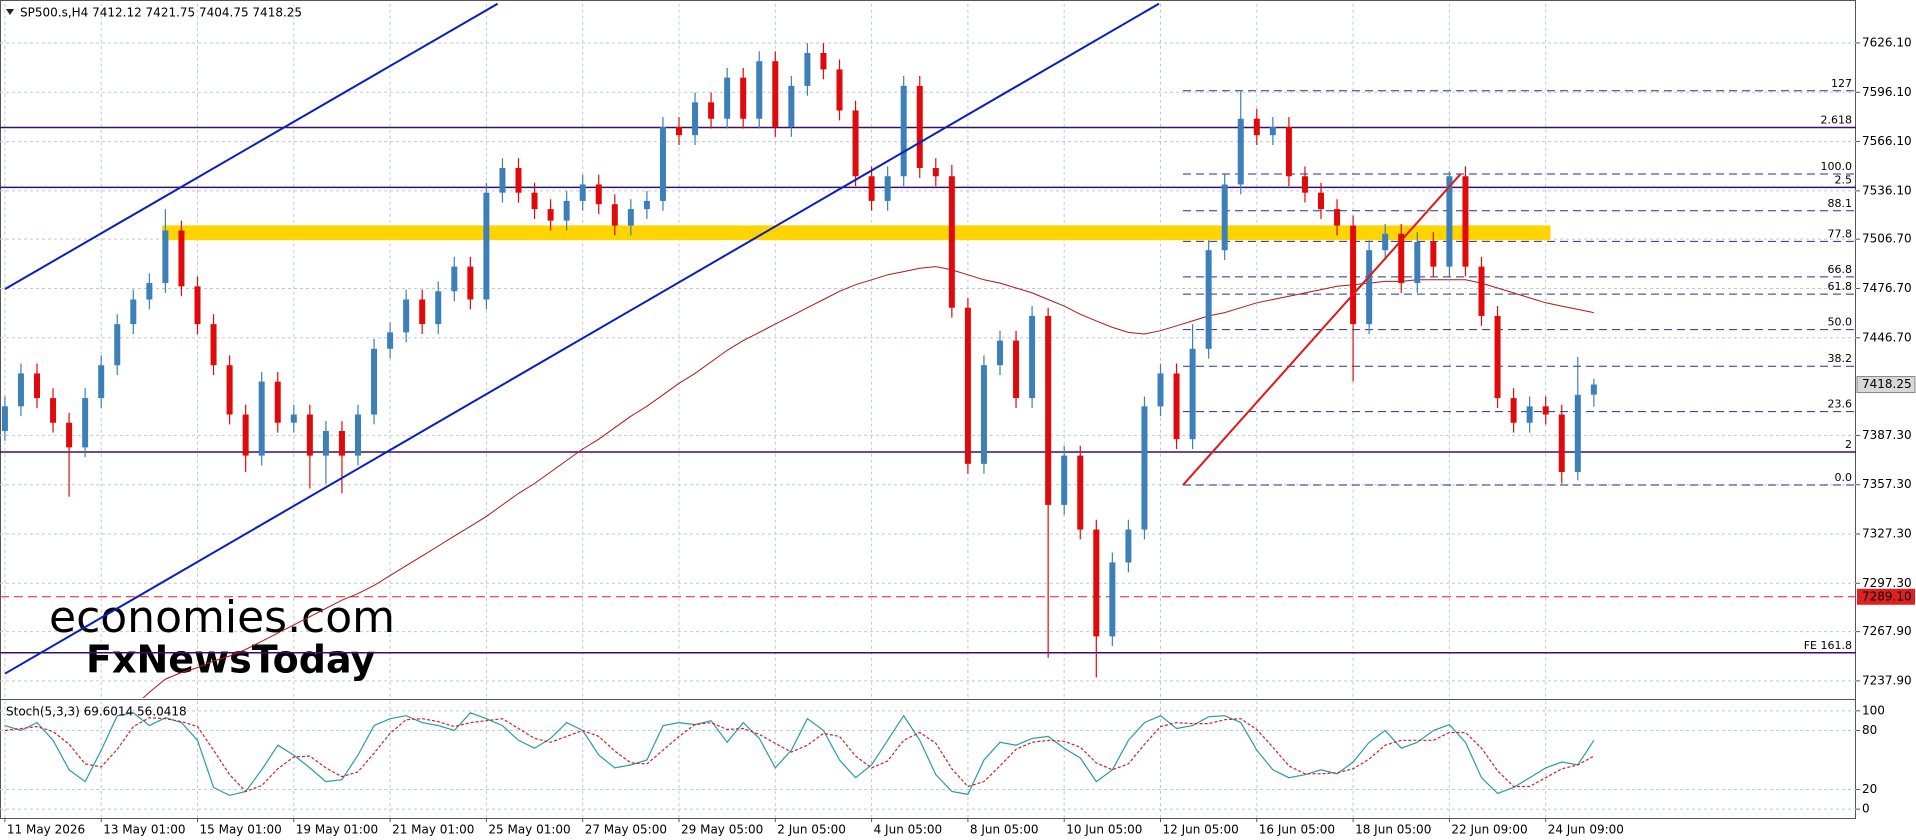 The image size is (1916, 840). Describe the element at coordinates (1297, 830) in the screenshot. I see `x-tick-label: 16 Jun 05:00` at that location.